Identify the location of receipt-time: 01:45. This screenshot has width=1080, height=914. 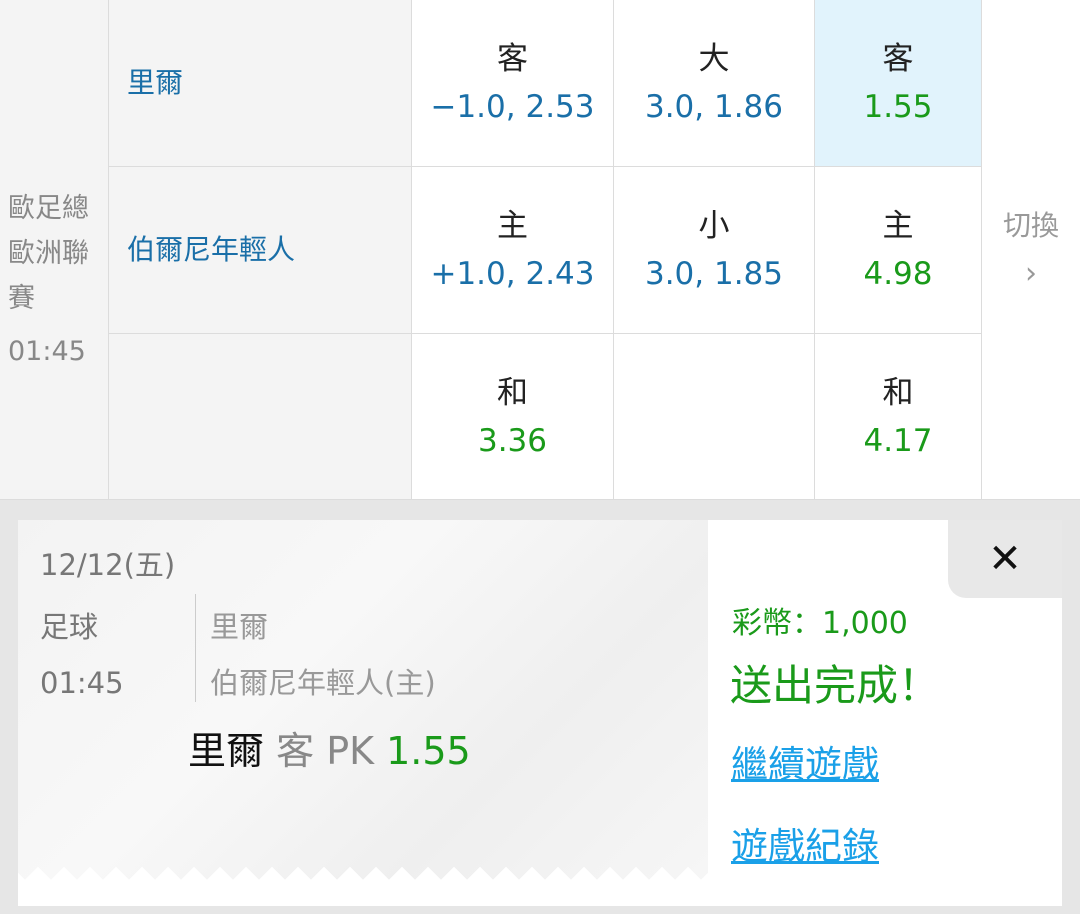
(82, 683).